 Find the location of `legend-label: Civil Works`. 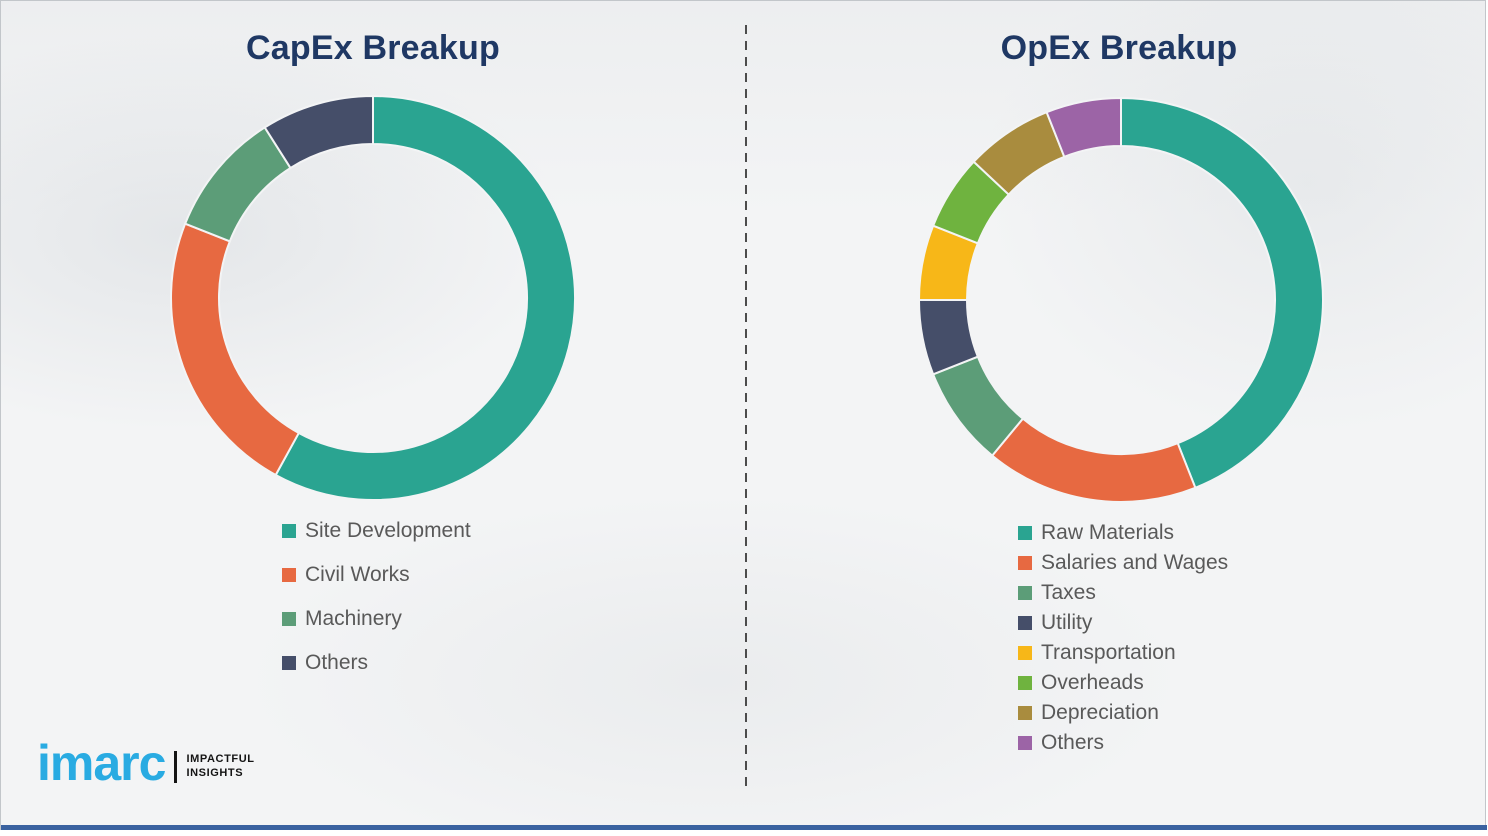

legend-label: Civil Works is located at coordinates (357, 574).